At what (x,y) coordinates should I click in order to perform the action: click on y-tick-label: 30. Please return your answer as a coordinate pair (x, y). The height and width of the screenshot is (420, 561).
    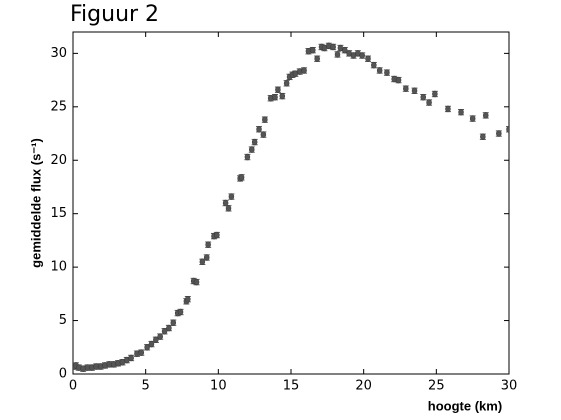
    Looking at the image, I should click on (58, 53).